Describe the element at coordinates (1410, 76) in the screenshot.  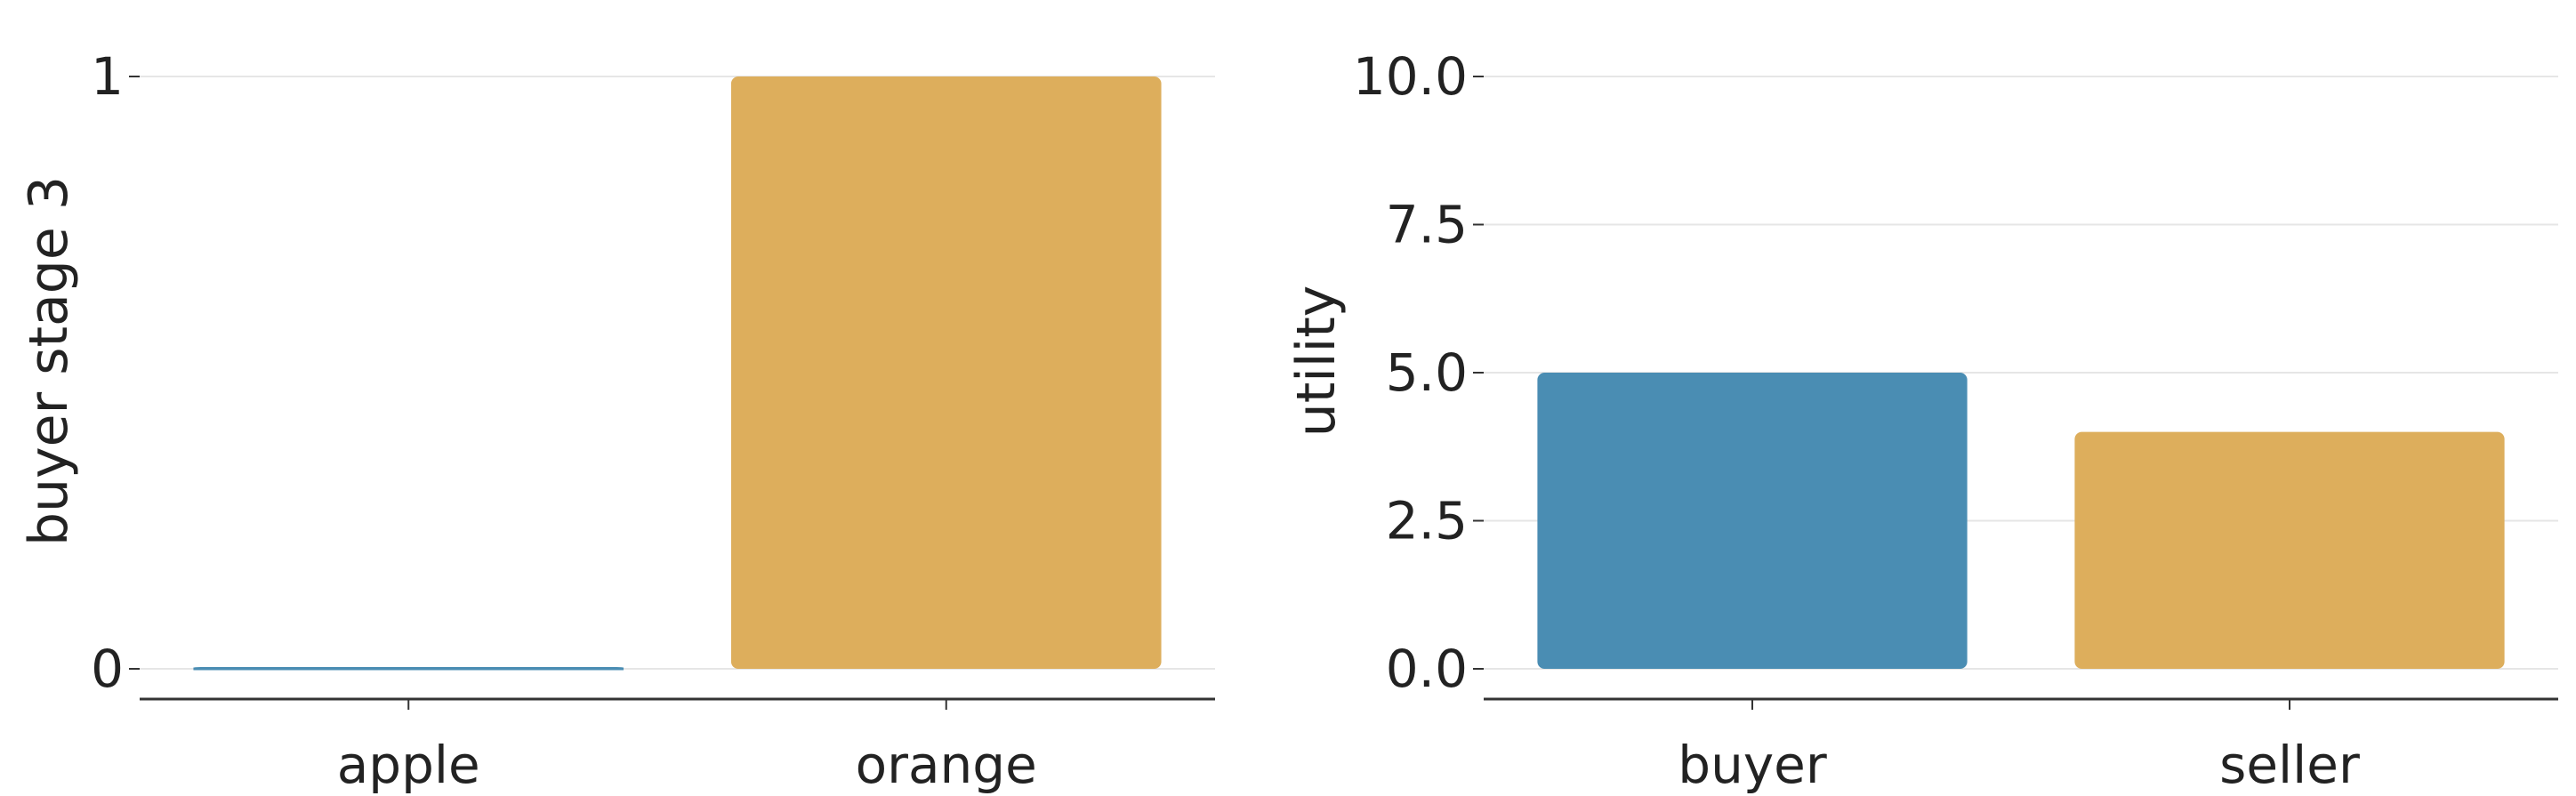
I see `y-tick-label: 10.0` at that location.